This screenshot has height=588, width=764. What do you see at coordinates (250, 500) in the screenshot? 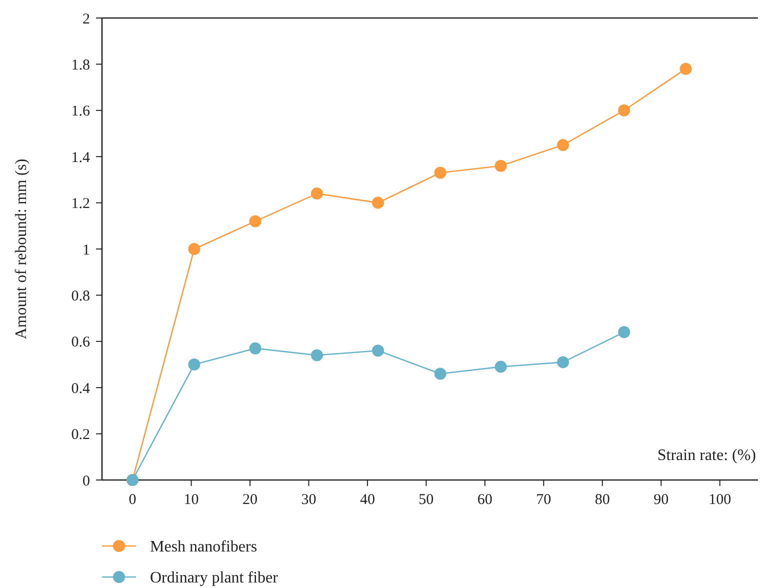
I see `x-tick-label: 20` at bounding box center [250, 500].